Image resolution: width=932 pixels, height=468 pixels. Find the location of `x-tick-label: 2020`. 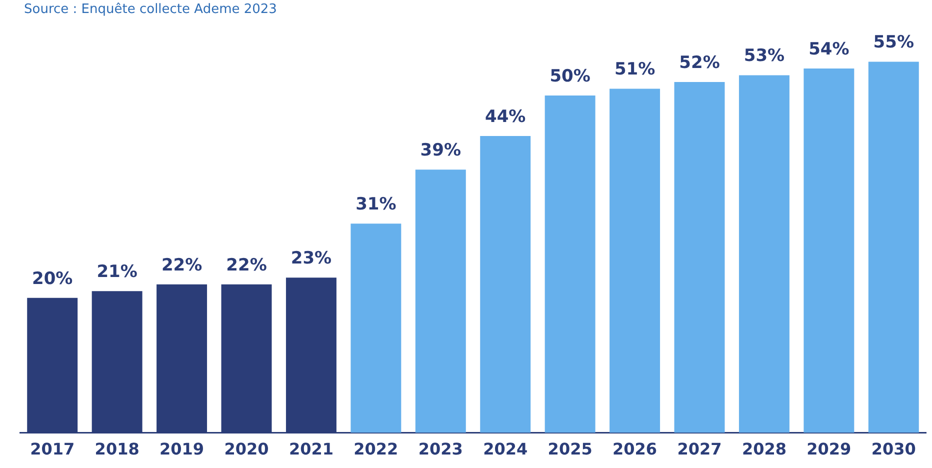

x-tick-label: 2020 is located at coordinates (246, 449).